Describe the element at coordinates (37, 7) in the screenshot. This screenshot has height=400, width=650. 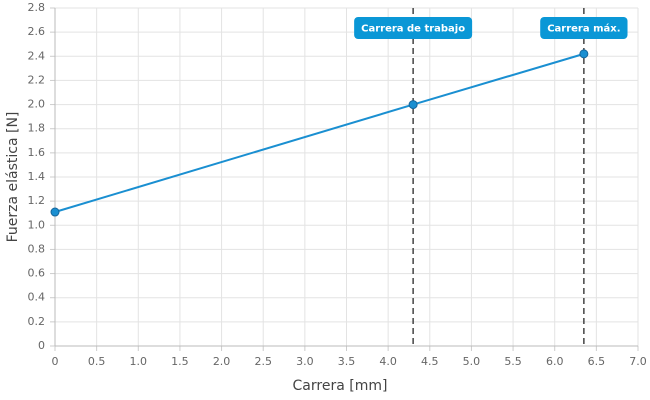
I see `y-tick-label: 2.8` at that location.